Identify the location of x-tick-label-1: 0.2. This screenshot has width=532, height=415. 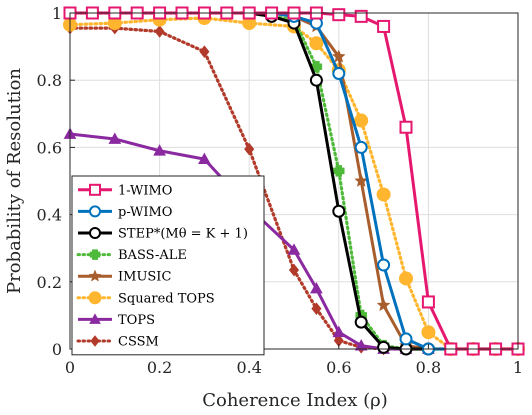
(159, 367).